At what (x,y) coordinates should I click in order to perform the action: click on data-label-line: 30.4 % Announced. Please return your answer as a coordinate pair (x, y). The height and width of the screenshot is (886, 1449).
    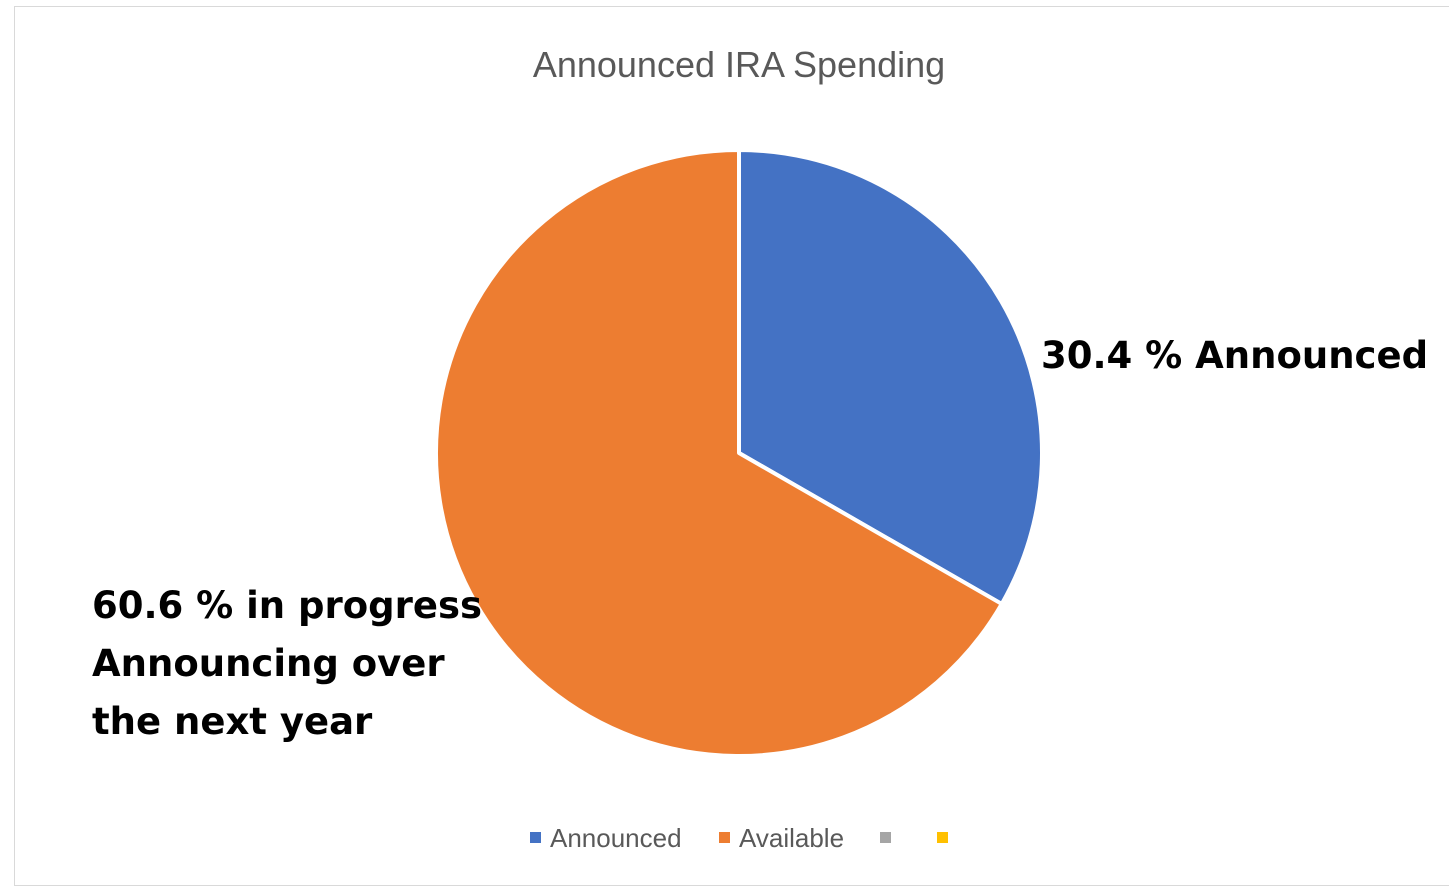
    Looking at the image, I should click on (1234, 355).